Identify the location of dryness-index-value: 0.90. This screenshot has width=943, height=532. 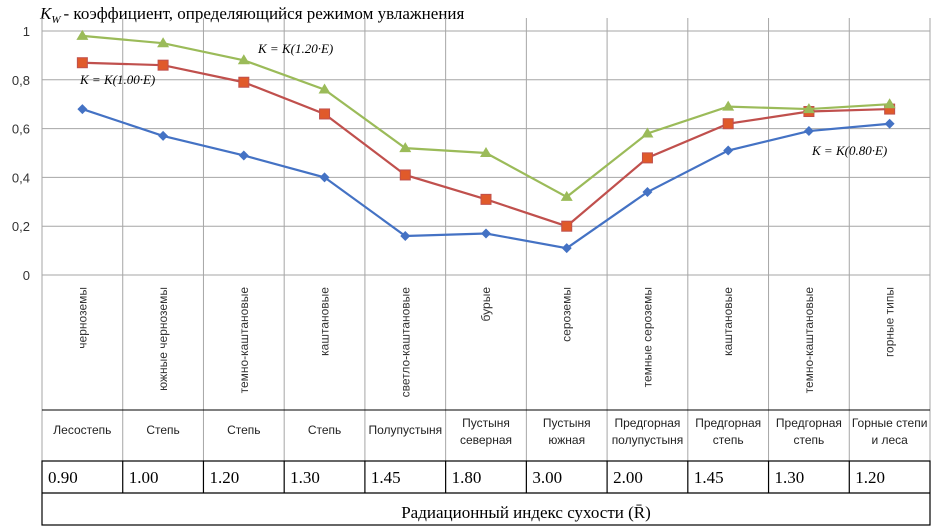
(63, 477).